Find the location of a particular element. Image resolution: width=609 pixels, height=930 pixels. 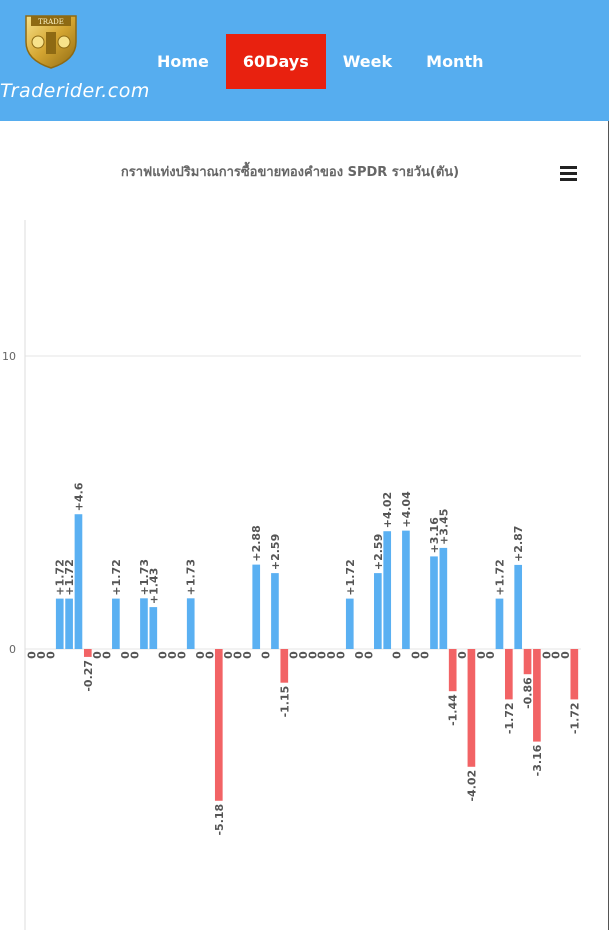

data-label: -0.27 is located at coordinates (88, 676).